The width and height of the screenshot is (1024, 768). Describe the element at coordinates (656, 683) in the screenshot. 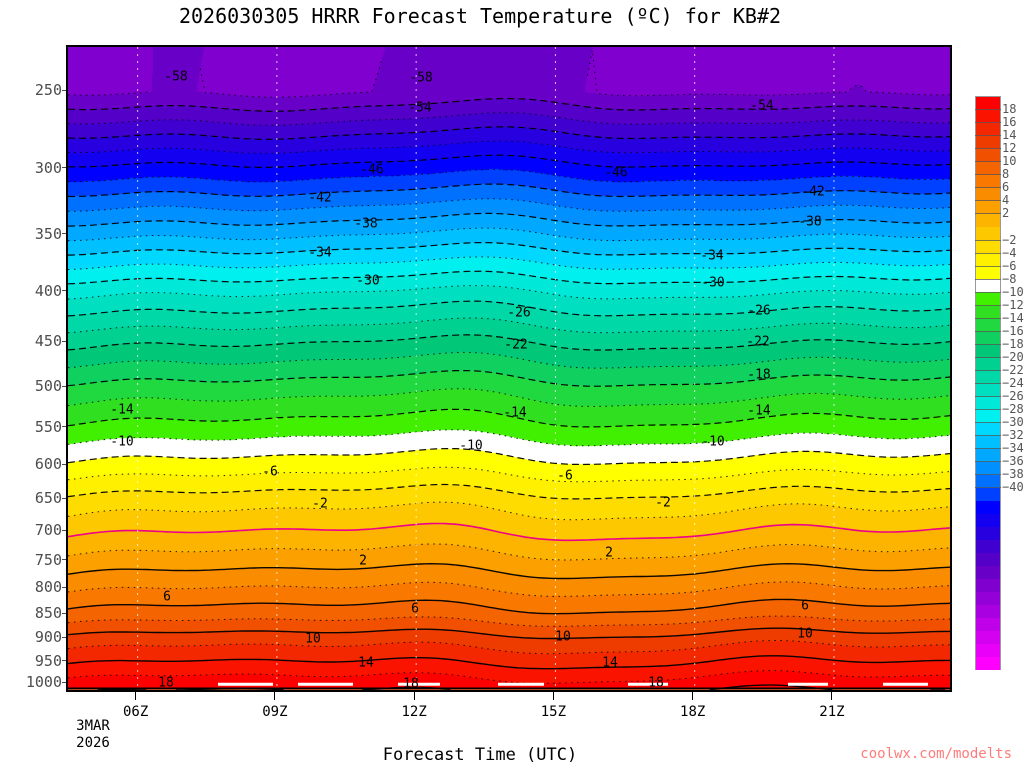

I see `contour-label: 18` at that location.